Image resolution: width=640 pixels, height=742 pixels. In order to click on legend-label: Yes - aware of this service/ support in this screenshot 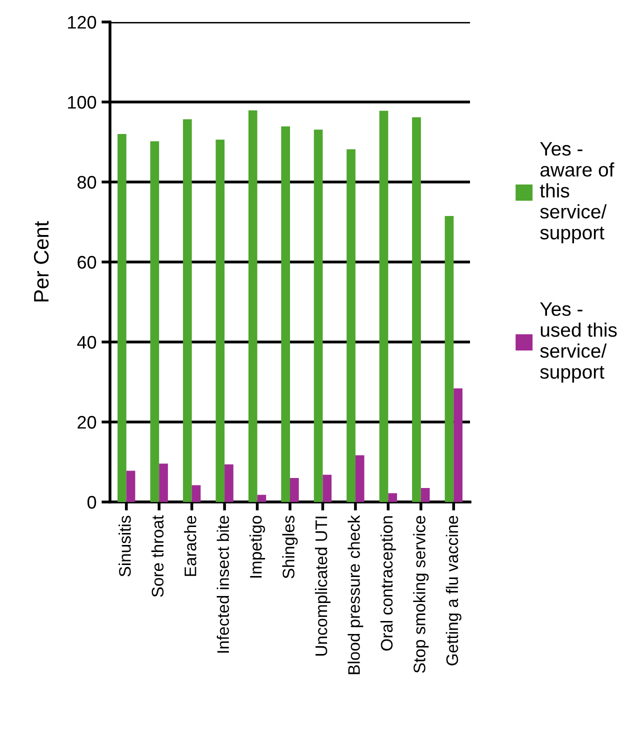, I will do `click(577, 193)`.